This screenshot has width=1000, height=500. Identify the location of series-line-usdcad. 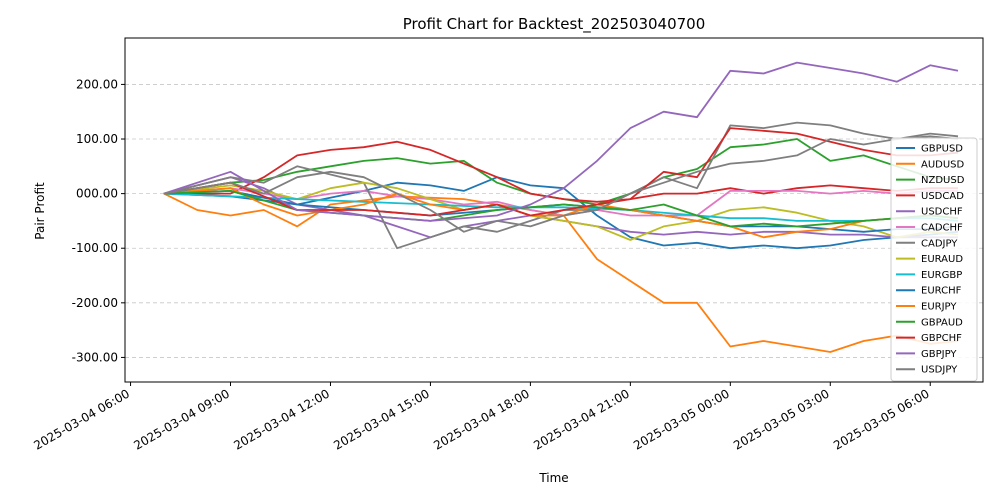
(560, 171).